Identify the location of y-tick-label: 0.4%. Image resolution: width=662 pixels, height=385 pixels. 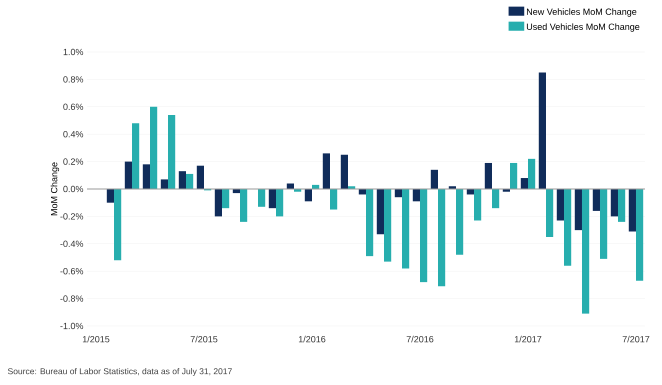
(73, 134).